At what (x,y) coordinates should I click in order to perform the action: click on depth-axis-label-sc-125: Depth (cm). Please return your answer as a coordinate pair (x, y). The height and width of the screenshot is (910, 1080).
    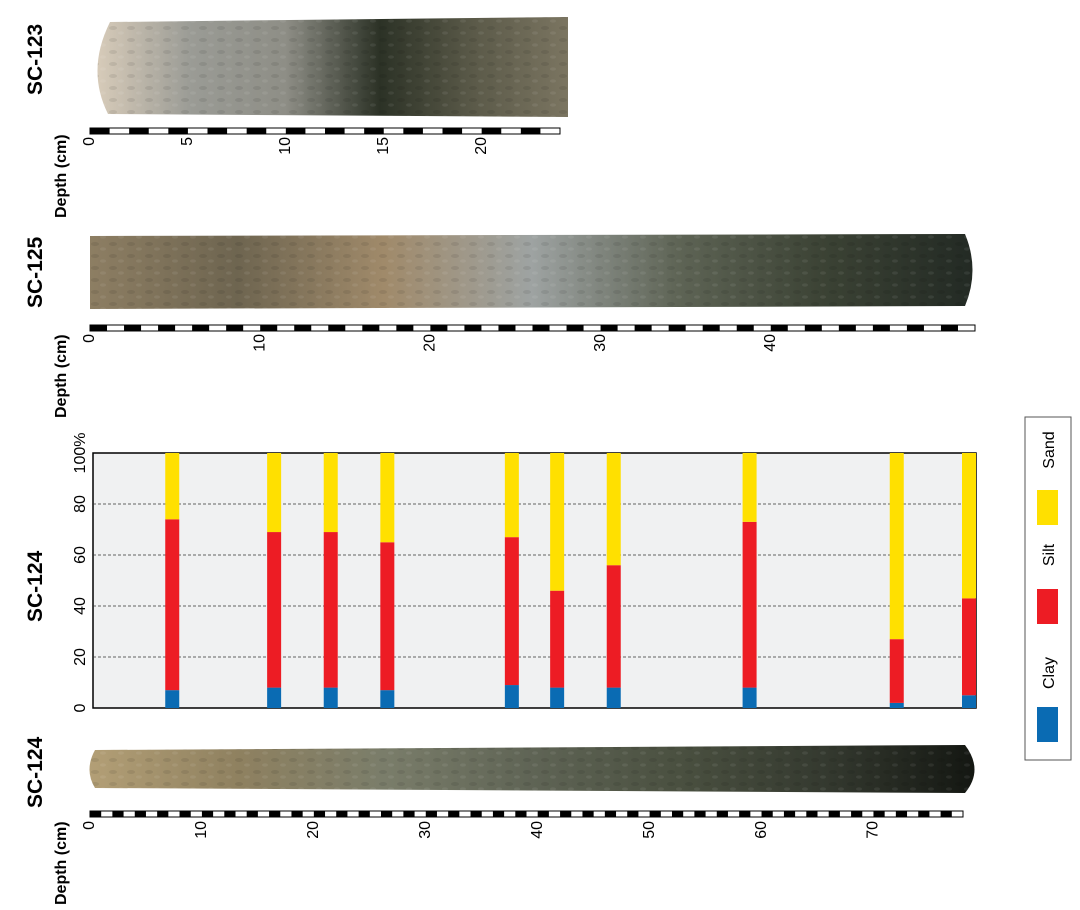
    Looking at the image, I should click on (61, 376).